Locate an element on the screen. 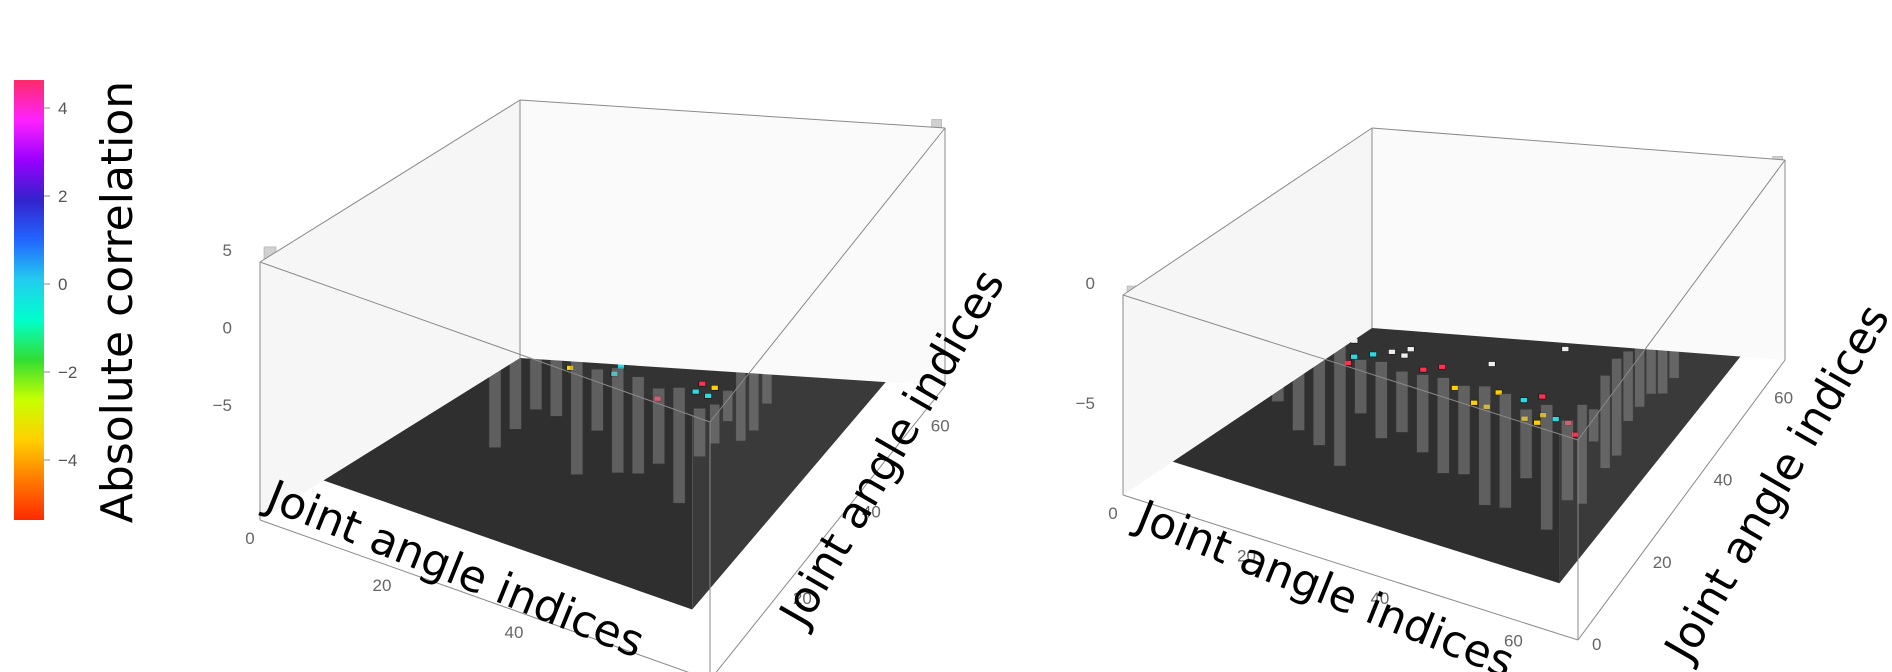 The height and width of the screenshot is (672, 1892). colorbar-tick-label: −2 is located at coordinates (67, 372).